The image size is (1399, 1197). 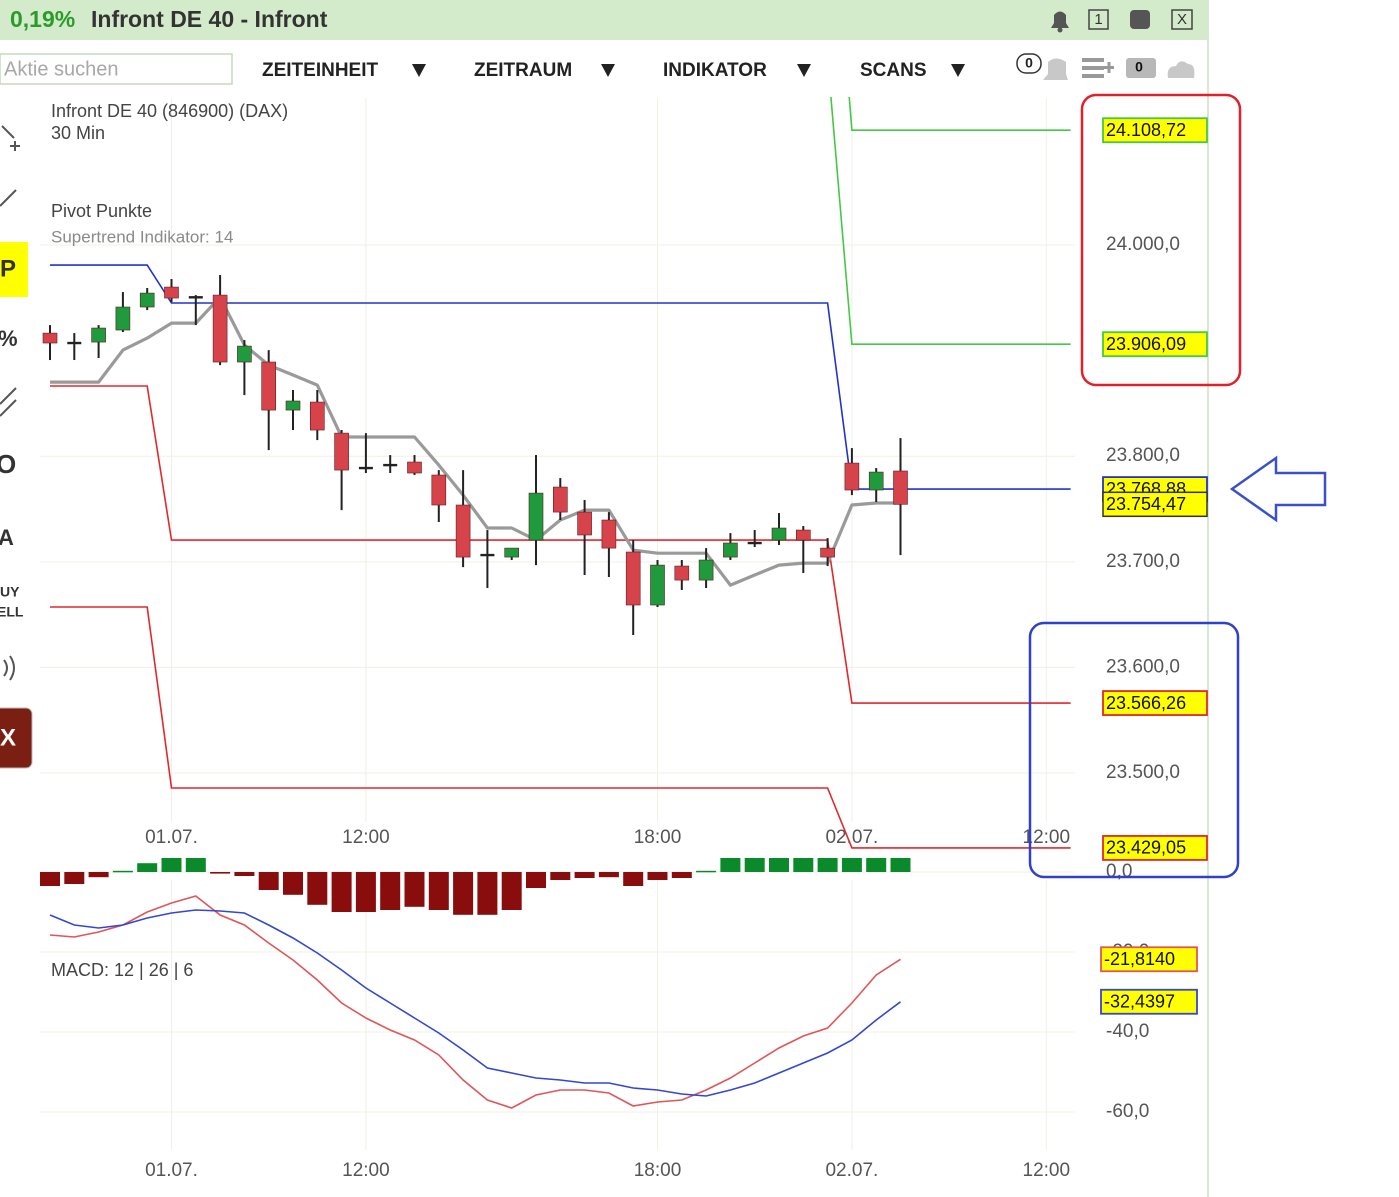 What do you see at coordinates (116, 69) in the screenshot?
I see `search-input` at bounding box center [116, 69].